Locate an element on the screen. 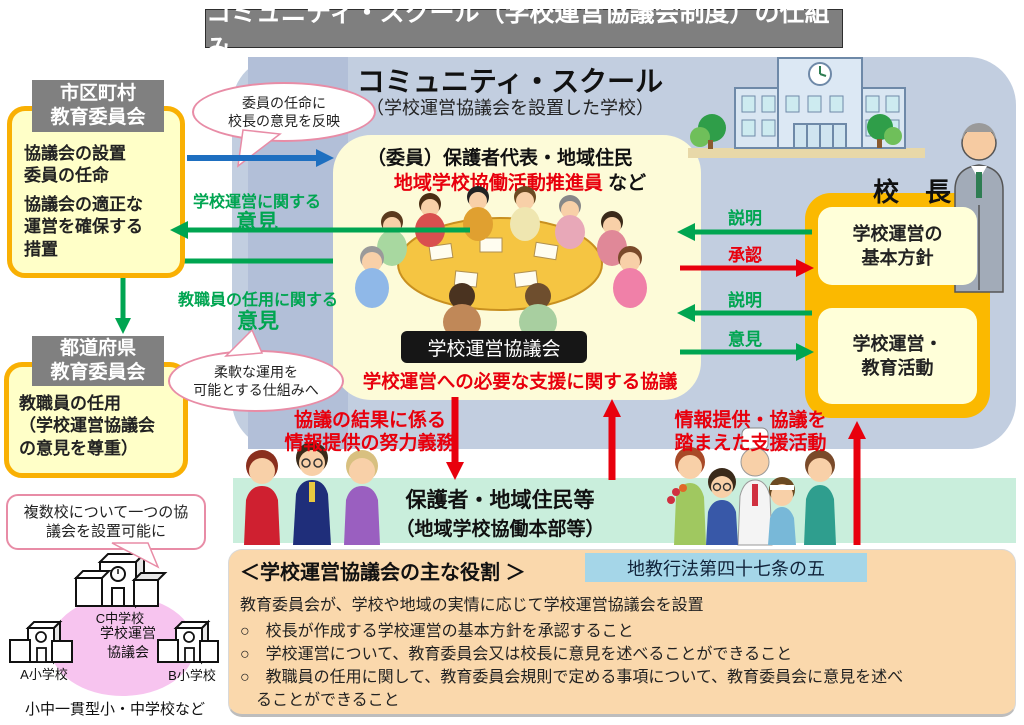 This screenshot has height=725, width=1024. community-band-text: 保護者・地域住民等 （地域学校協働本部等） is located at coordinates (500, 512).